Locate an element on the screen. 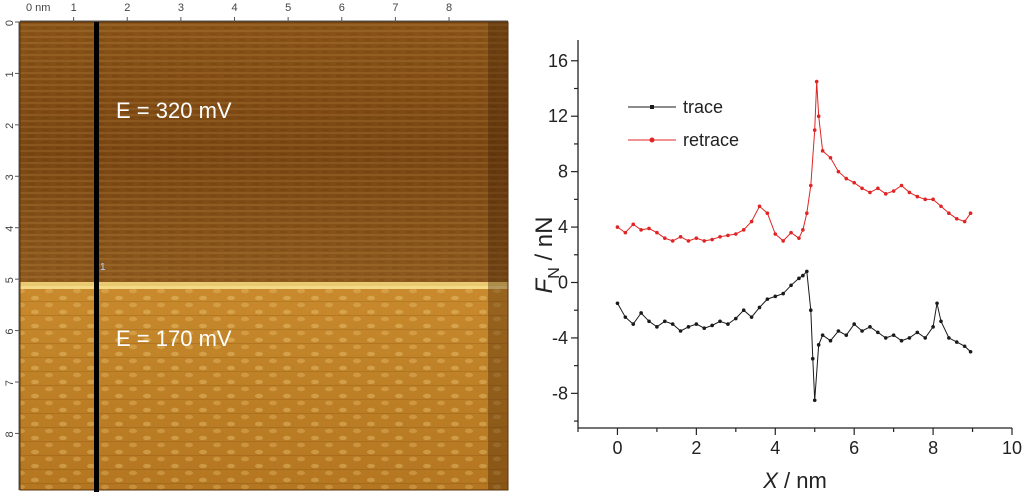 The image size is (1024, 499). legend-trace-label: trace is located at coordinates (703, 107).